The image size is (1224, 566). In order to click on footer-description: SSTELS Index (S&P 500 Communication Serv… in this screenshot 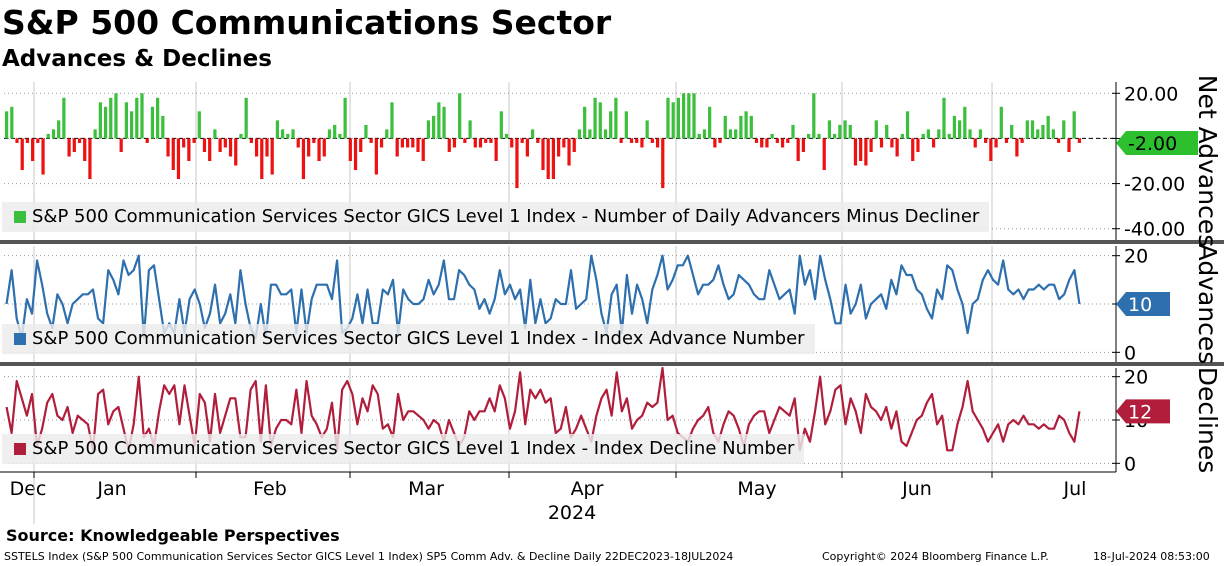, I will do `click(369, 556)`.